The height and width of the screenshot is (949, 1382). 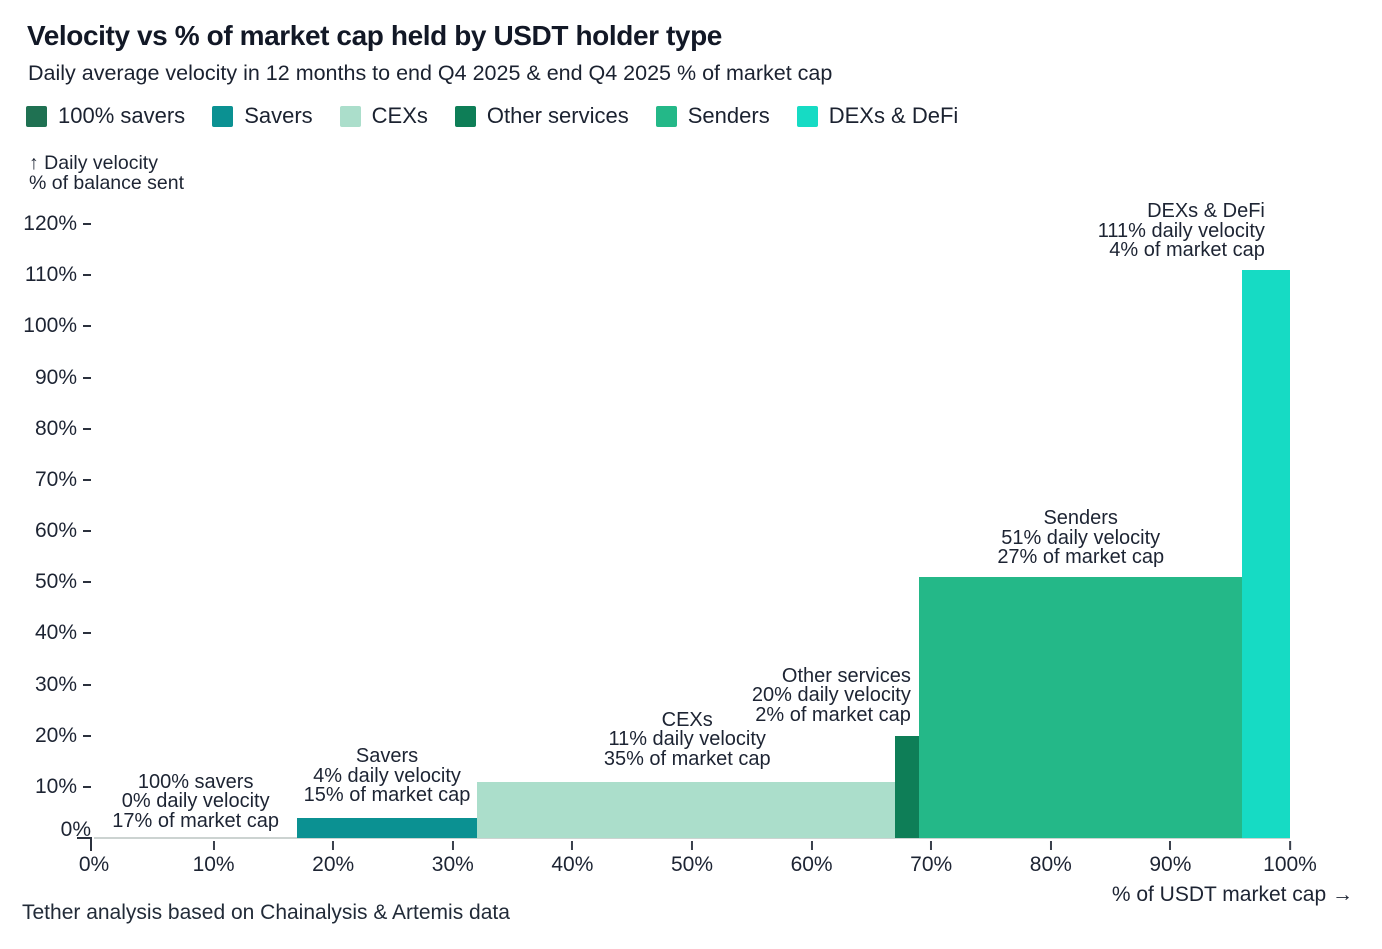 I want to click on legend-label: 100% savers, so click(x=122, y=115).